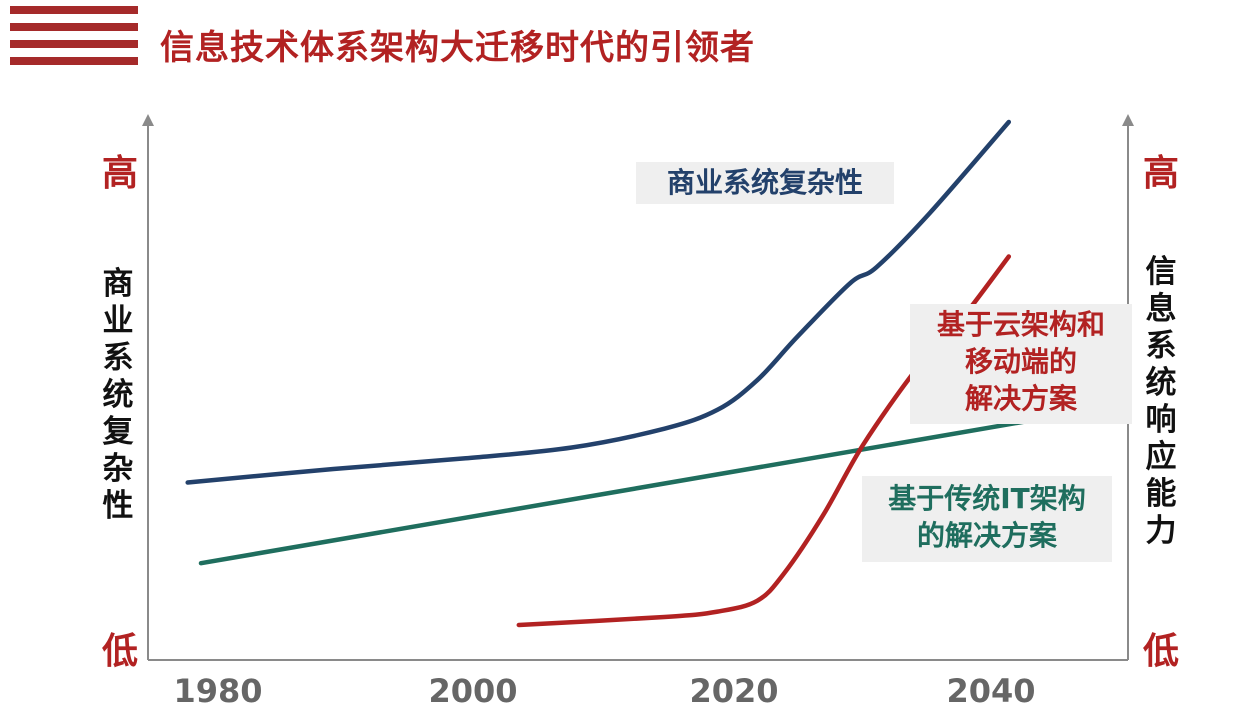  Describe the element at coordinates (1020, 398) in the screenshot. I see `label-line: 解决方案` at that location.